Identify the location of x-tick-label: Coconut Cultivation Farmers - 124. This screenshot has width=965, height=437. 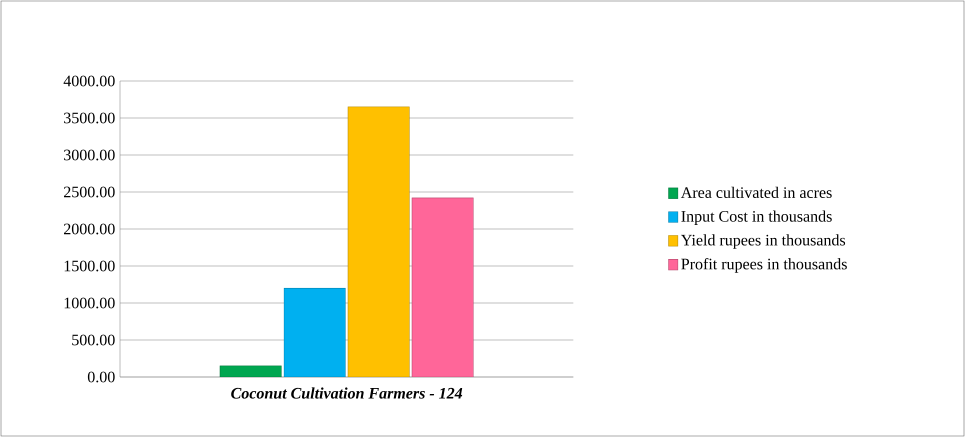
(346, 393).